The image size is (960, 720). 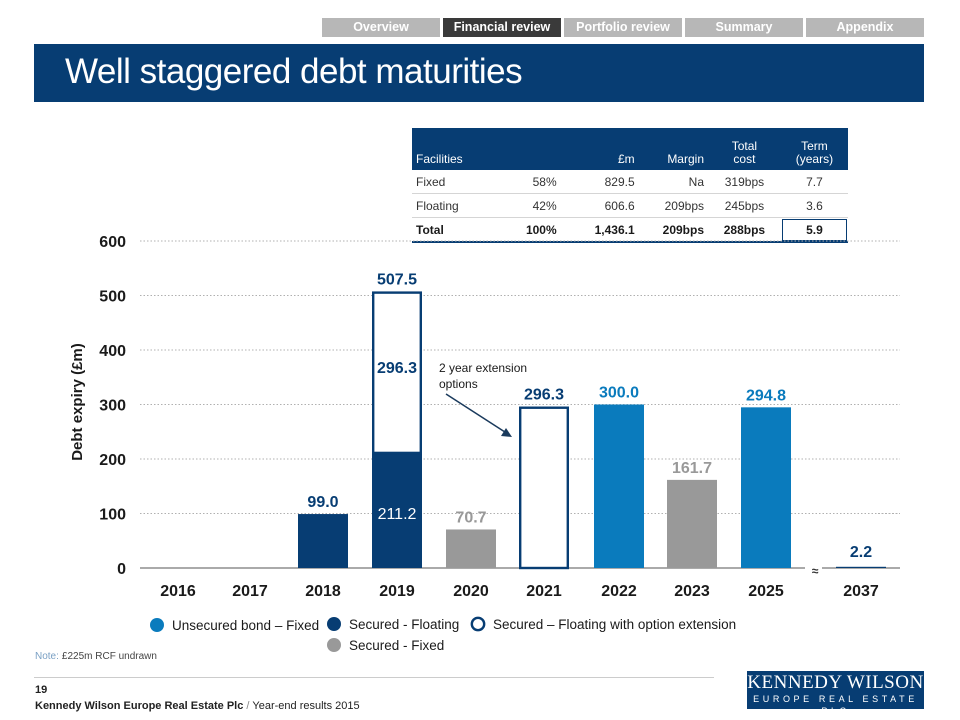 What do you see at coordinates (456, 149) in the screenshot?
I see `header-facilities: Facilities` at bounding box center [456, 149].